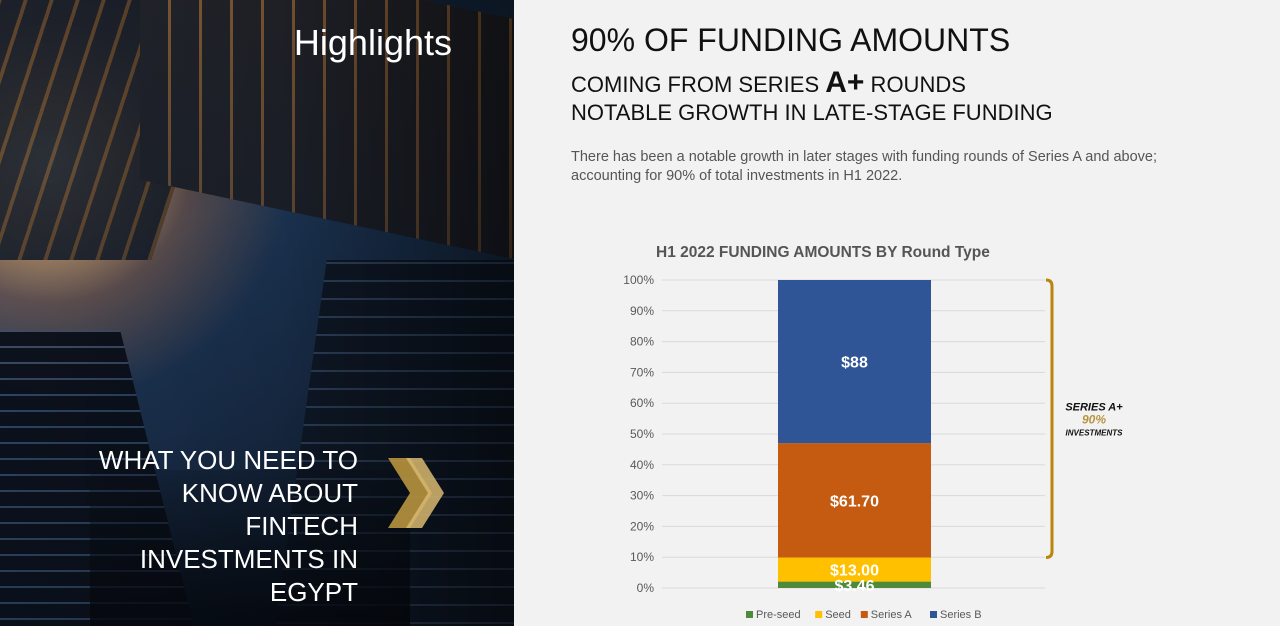  What do you see at coordinates (228, 460) in the screenshot?
I see `side-heading-line: WHAT YOU NEED TO` at bounding box center [228, 460].